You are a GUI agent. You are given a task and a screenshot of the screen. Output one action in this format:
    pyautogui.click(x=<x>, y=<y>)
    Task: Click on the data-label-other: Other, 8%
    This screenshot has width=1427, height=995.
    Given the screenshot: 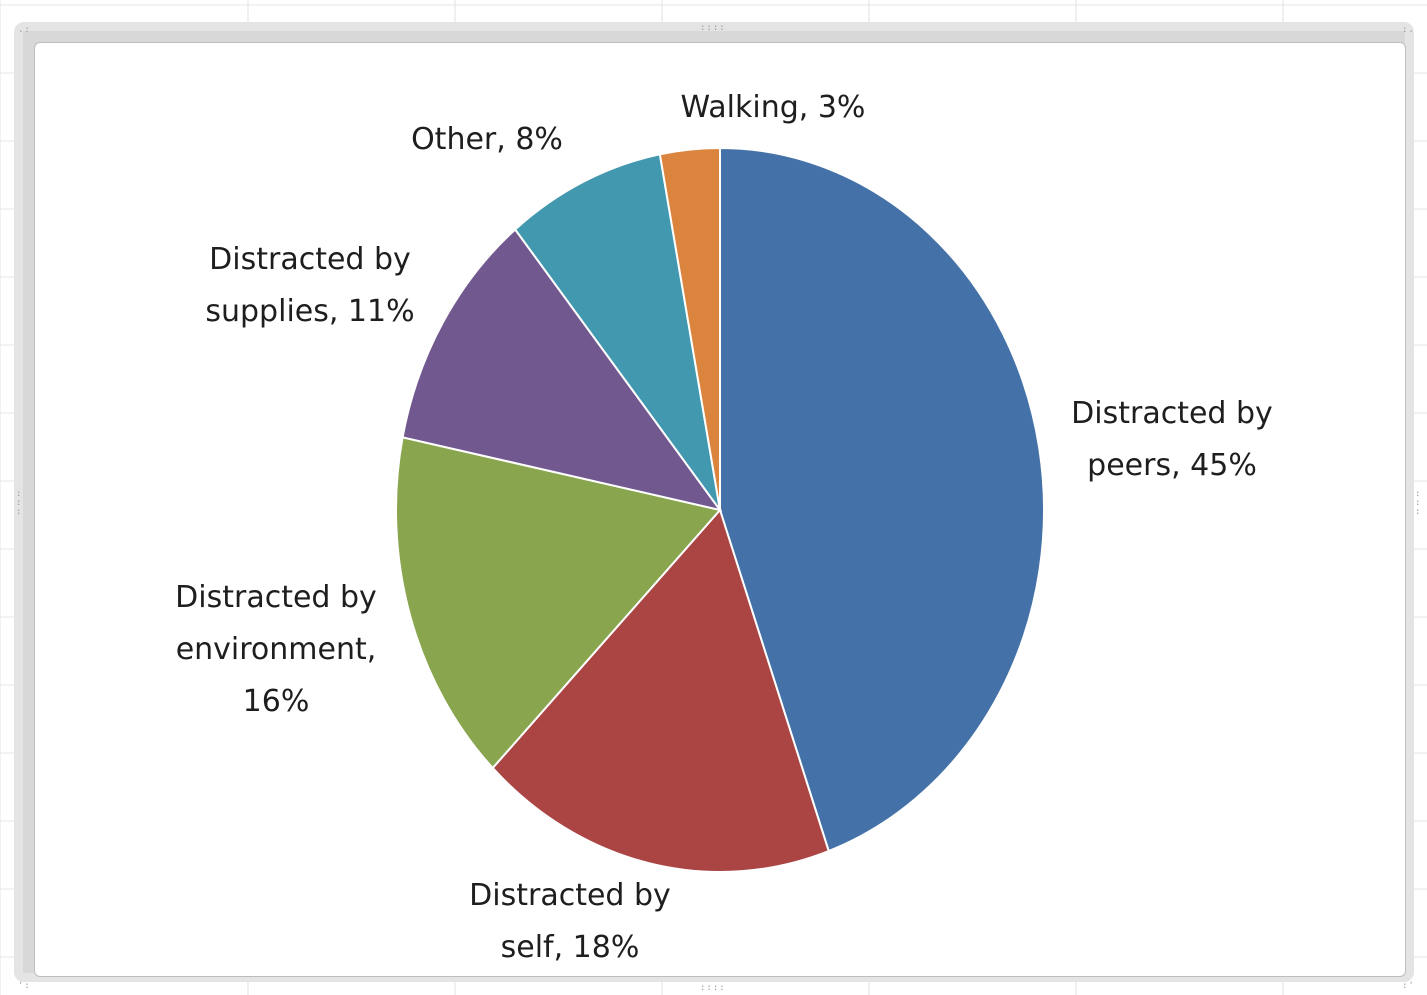 What is the action you would take?
    pyautogui.click(x=487, y=139)
    